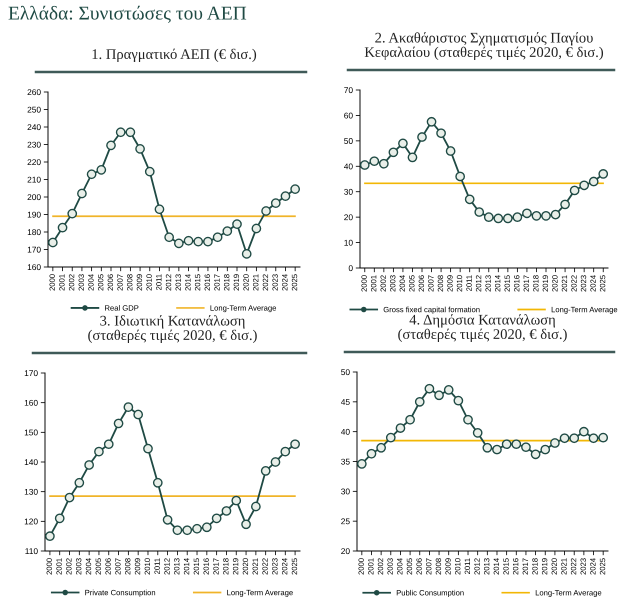  What do you see at coordinates (31, 491) in the screenshot?
I see `y-tick-label: 130` at bounding box center [31, 491].